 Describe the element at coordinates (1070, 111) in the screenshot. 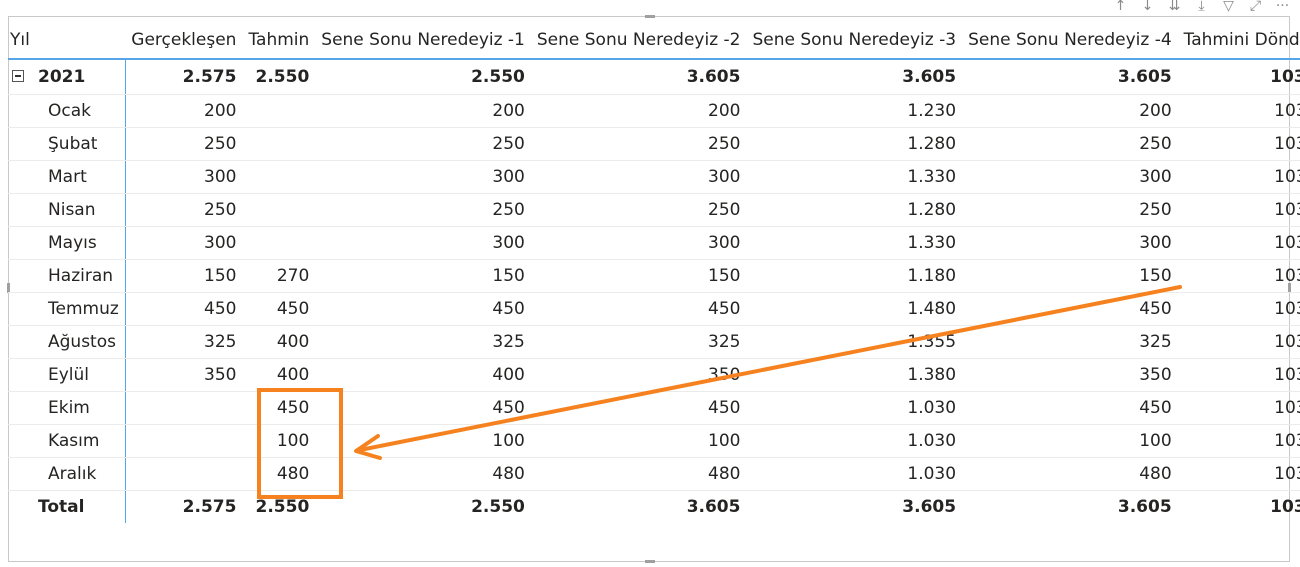

I see `value-cell: 200` at that location.